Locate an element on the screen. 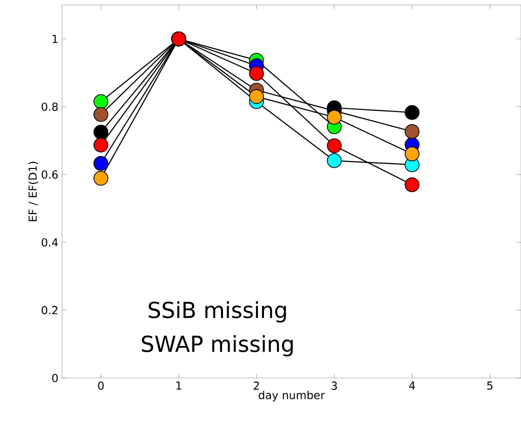  x-tick-label: 0 is located at coordinates (101, 386).